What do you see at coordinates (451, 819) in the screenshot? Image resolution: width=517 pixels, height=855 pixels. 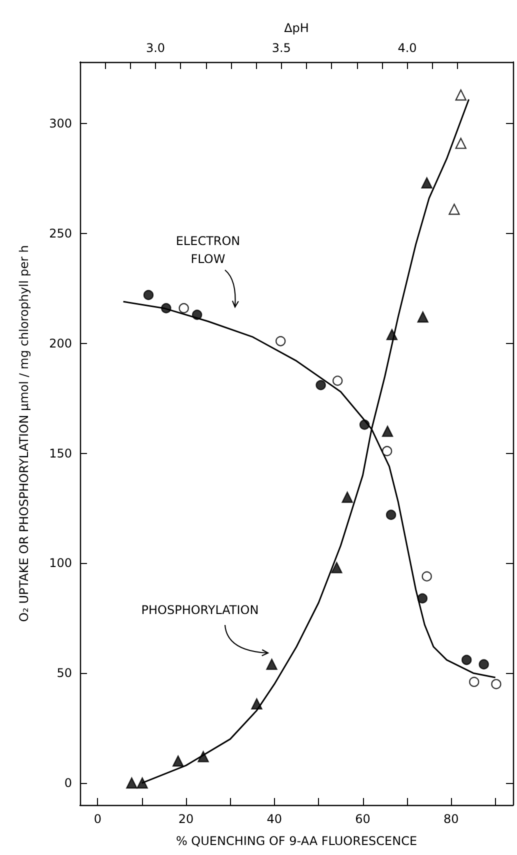 I see `x-tick-label: 80` at bounding box center [451, 819].